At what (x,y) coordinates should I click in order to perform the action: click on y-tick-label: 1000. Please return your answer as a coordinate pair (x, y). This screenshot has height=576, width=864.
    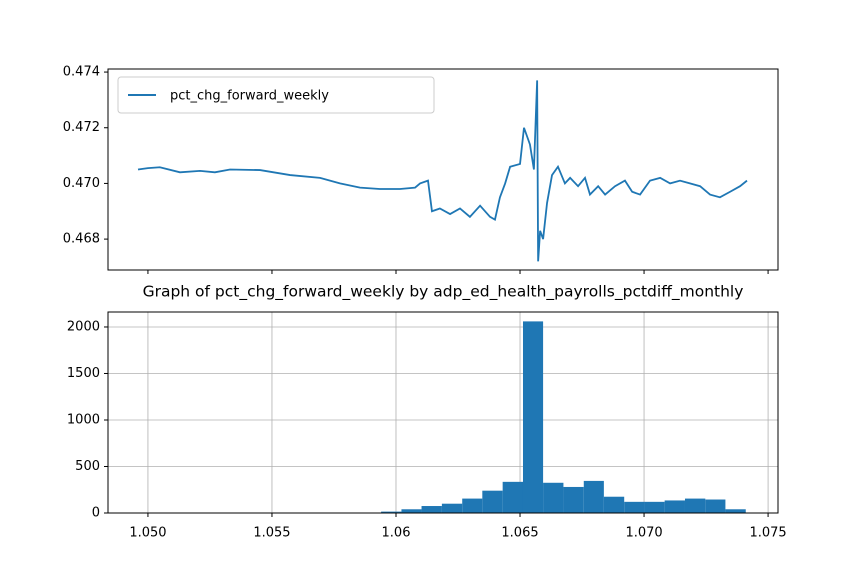
    Looking at the image, I should click on (83, 419).